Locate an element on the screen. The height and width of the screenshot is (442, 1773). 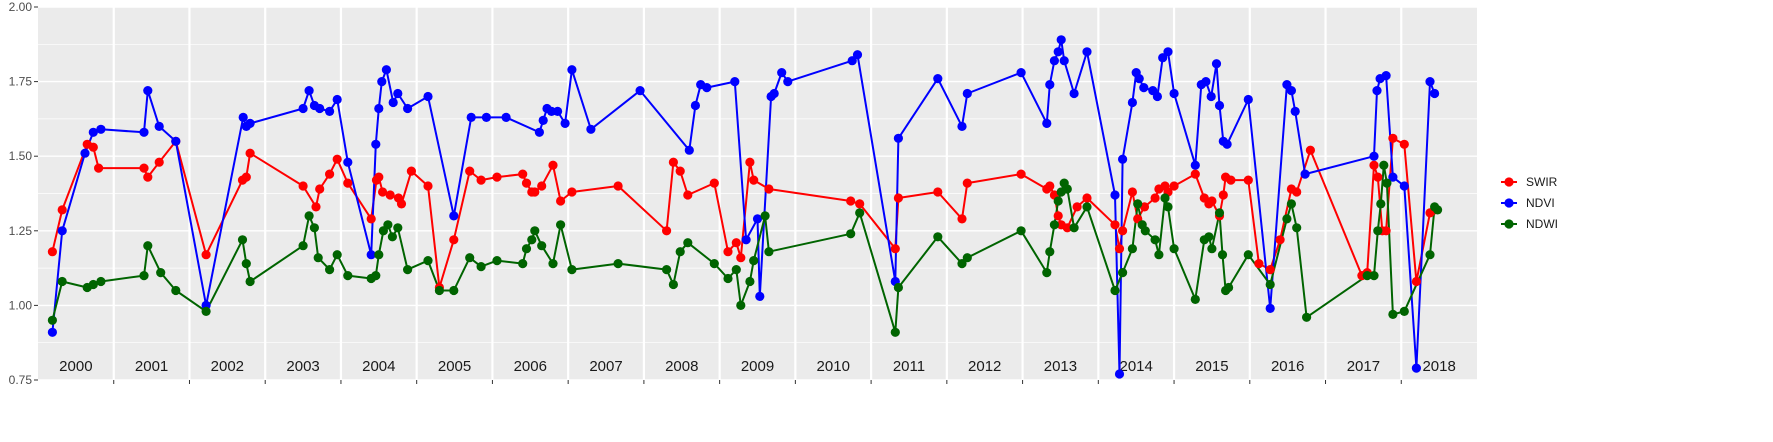
year-label-2007: 2007 is located at coordinates (605, 366).